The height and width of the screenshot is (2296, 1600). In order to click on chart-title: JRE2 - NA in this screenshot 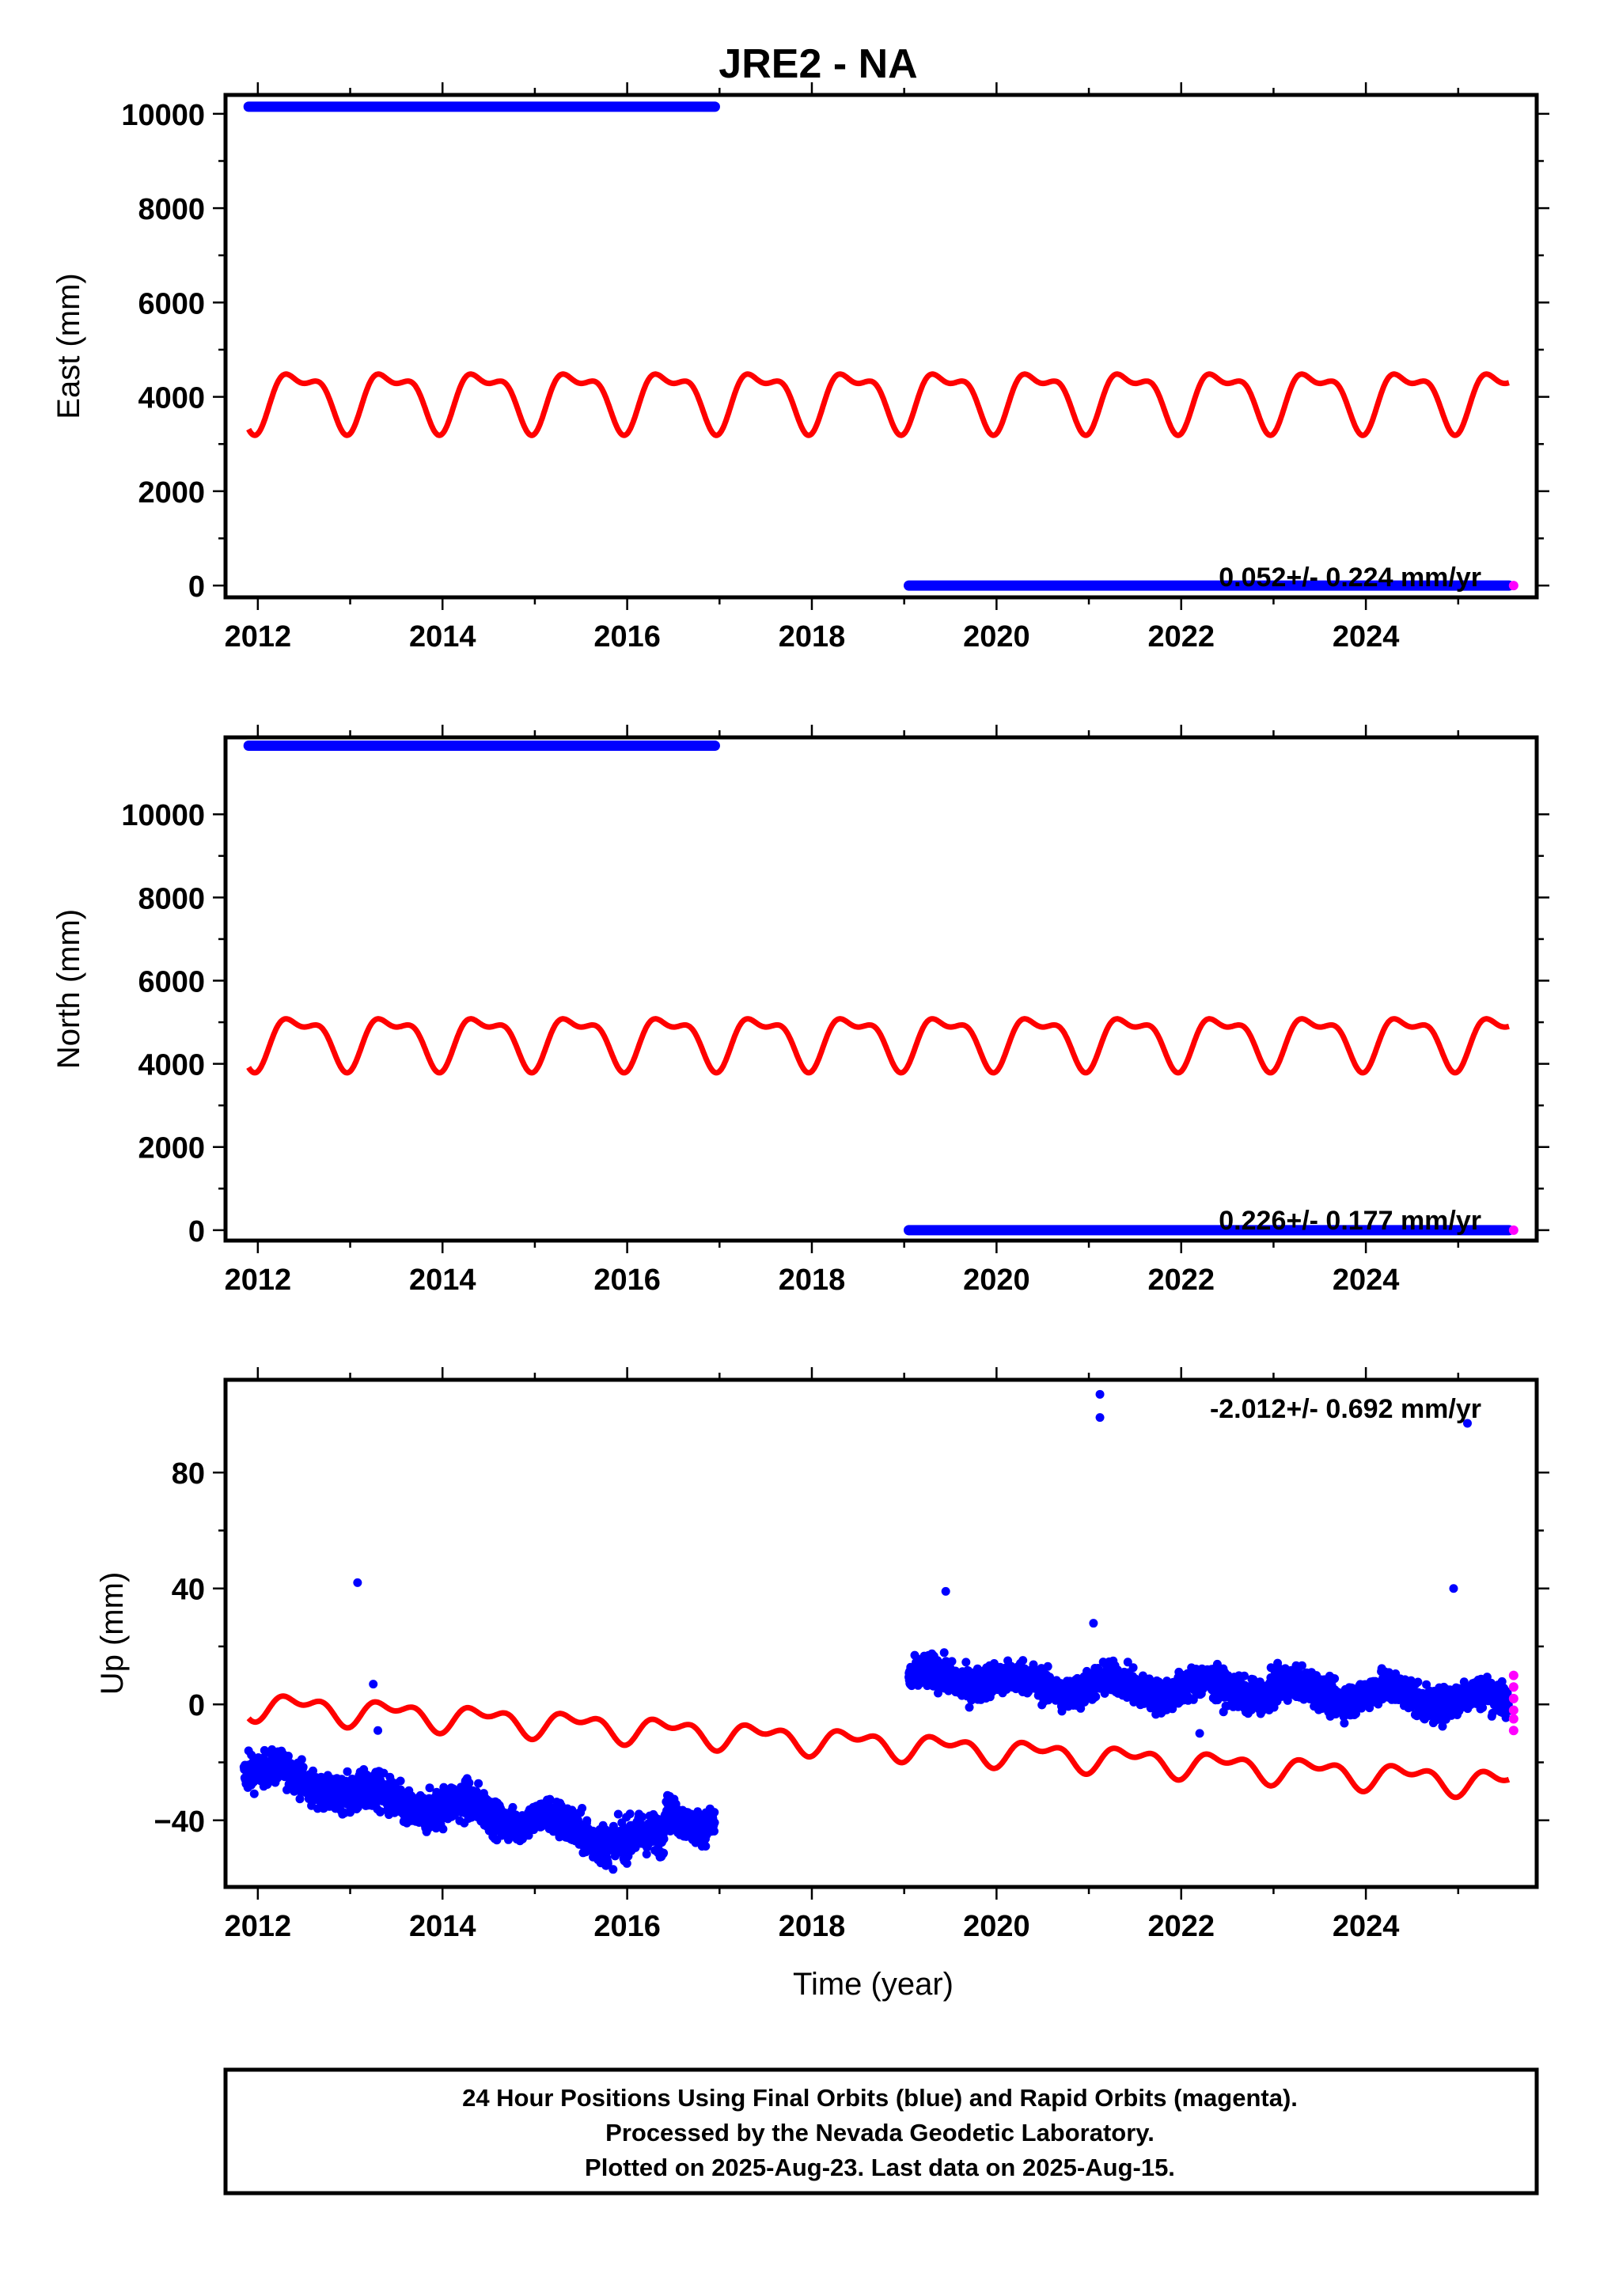, I will do `click(817, 64)`.